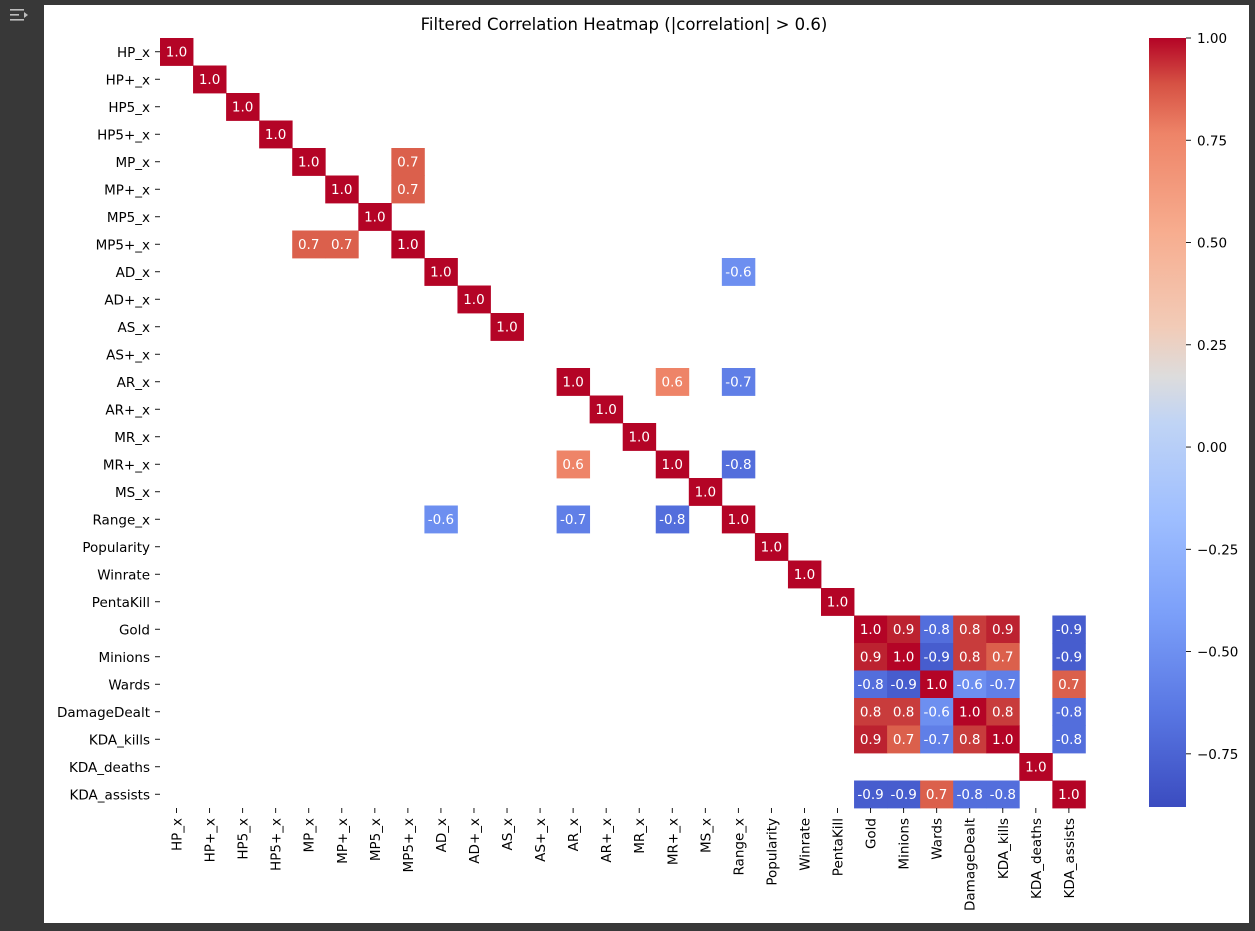 This screenshot has width=1255, height=931. I want to click on output-collapse-icon, so click(19, 15).